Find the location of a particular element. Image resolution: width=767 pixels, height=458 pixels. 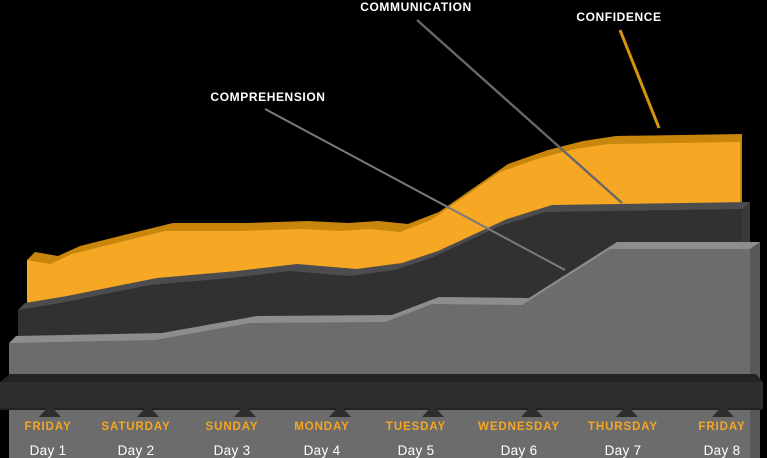

day-name-label: SATURDAY is located at coordinates (135, 427).